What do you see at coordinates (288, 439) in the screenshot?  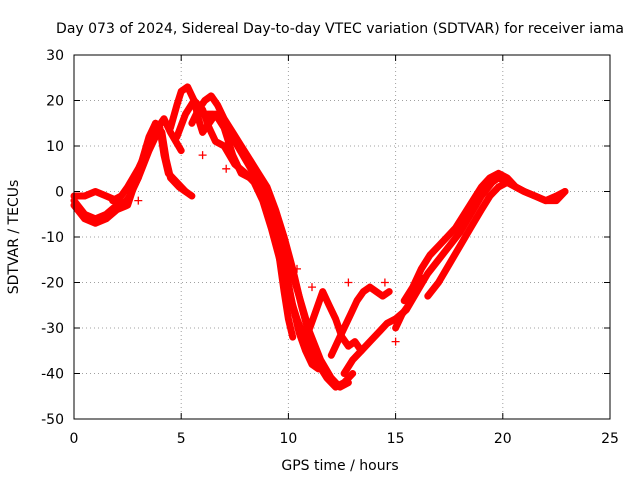 I see `x-tick-label: 10` at bounding box center [288, 439].